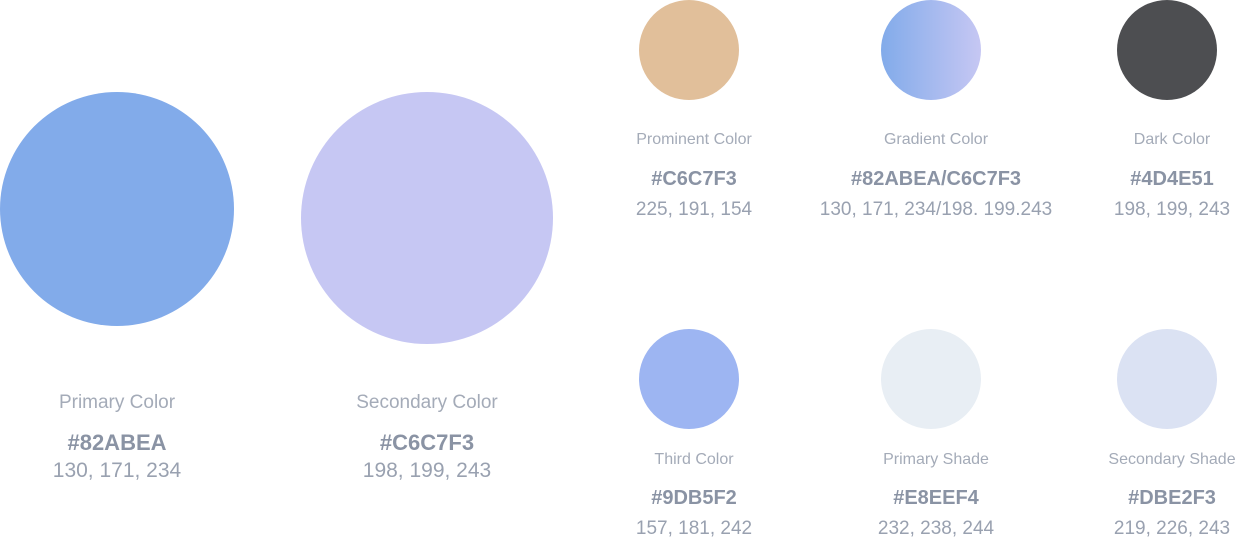 The image size is (1237, 540). I want to click on gradient-color-hex: #82ABEA/C6C7F3, so click(936, 179).